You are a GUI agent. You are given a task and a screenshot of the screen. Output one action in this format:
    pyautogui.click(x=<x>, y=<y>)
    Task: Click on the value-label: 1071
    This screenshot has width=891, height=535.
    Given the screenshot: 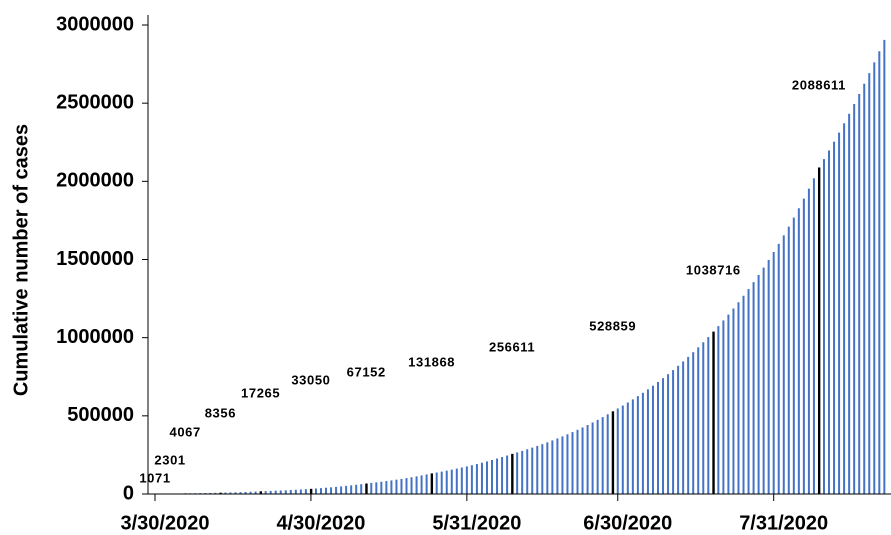 What is the action you would take?
    pyautogui.click(x=154, y=477)
    